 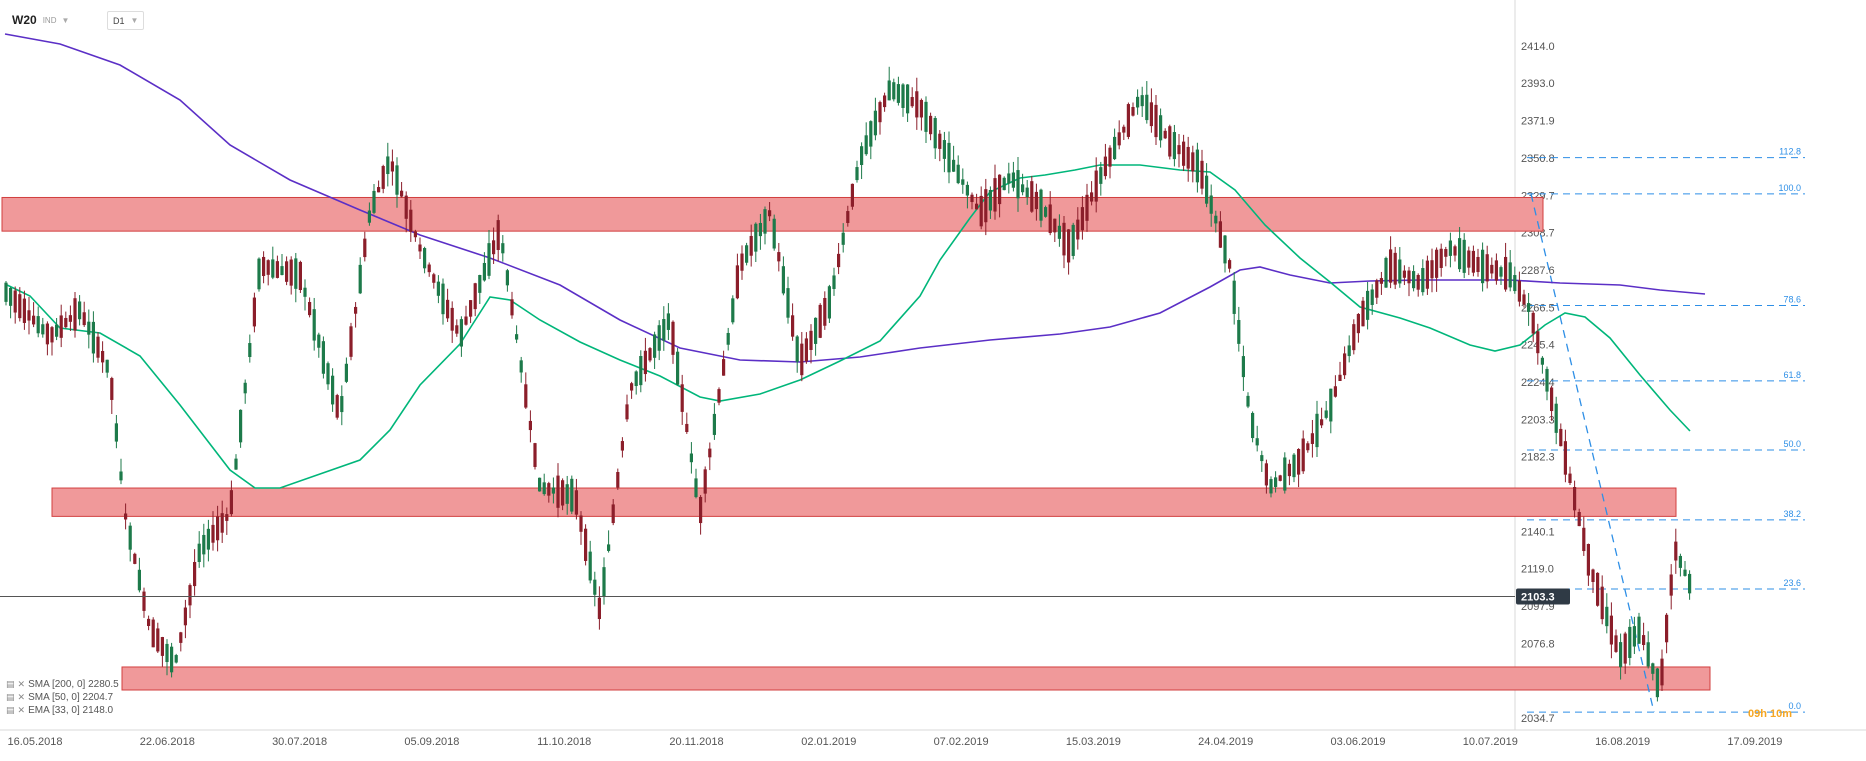 What do you see at coordinates (62, 710) in the screenshot?
I see `legend-ema33: ▤ ✕ EMA [33, 0] 2148.0` at bounding box center [62, 710].